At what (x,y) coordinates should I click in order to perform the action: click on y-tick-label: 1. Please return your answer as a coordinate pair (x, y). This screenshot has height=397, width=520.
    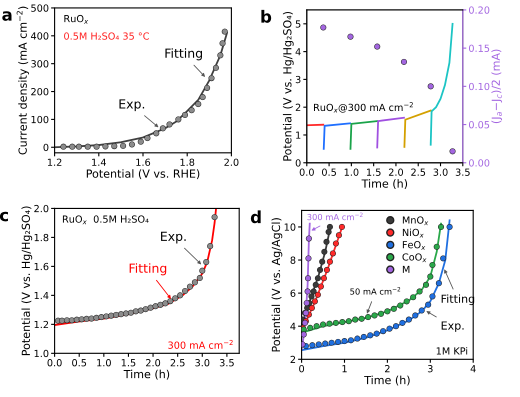
    Looking at the image, I should click on (298, 135).